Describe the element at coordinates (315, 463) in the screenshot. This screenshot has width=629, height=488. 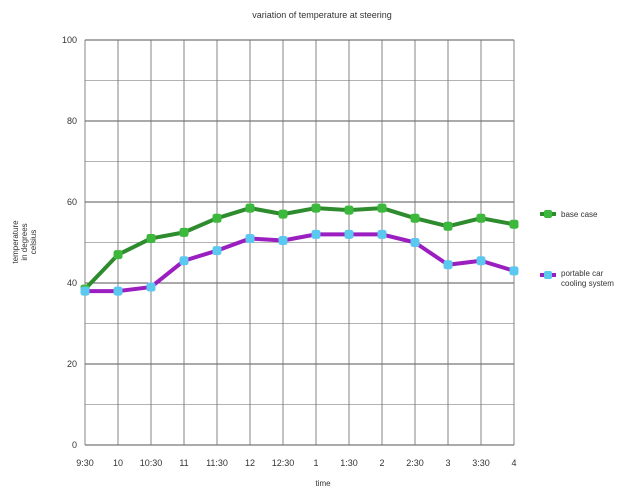
I see `x-tick-label: 1` at that location.